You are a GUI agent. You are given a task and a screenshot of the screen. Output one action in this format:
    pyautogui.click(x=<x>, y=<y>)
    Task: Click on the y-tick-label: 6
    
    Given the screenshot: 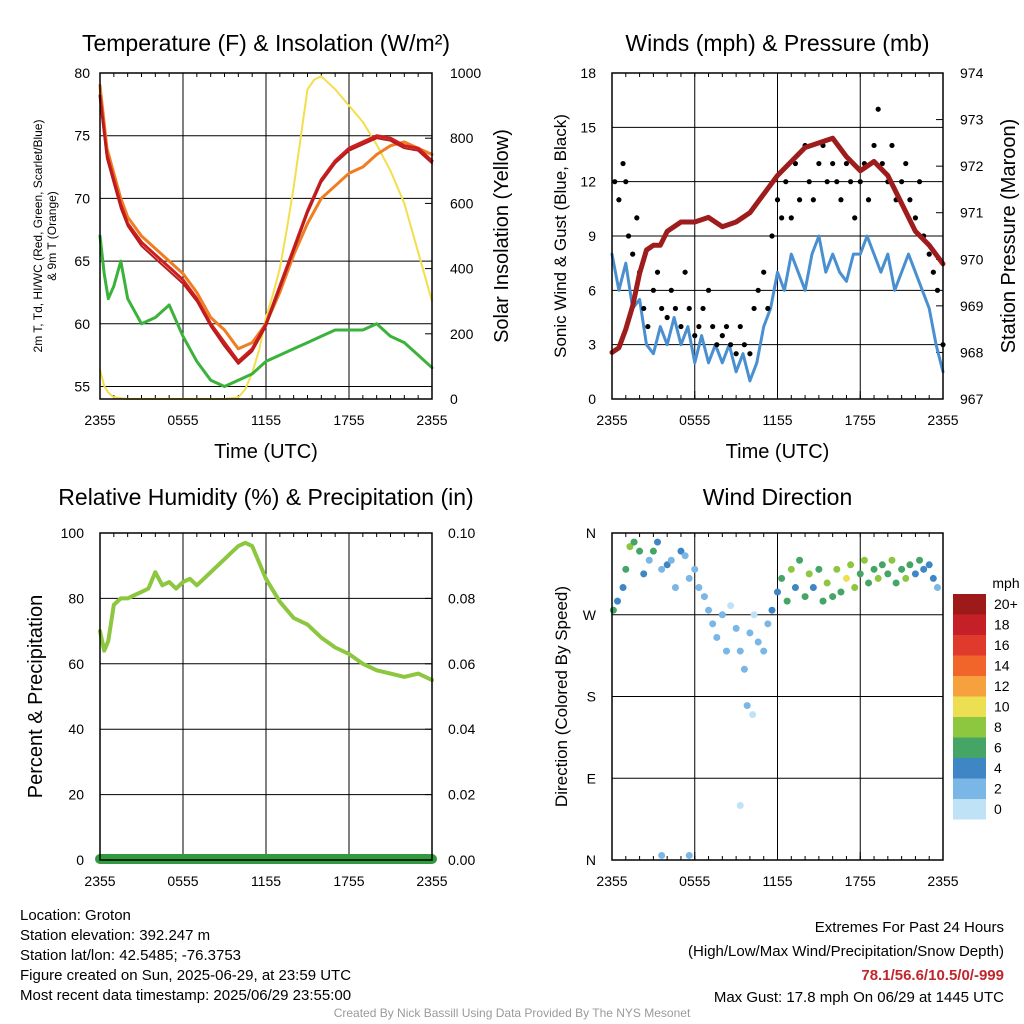 What is the action you would take?
    pyautogui.click(x=592, y=290)
    